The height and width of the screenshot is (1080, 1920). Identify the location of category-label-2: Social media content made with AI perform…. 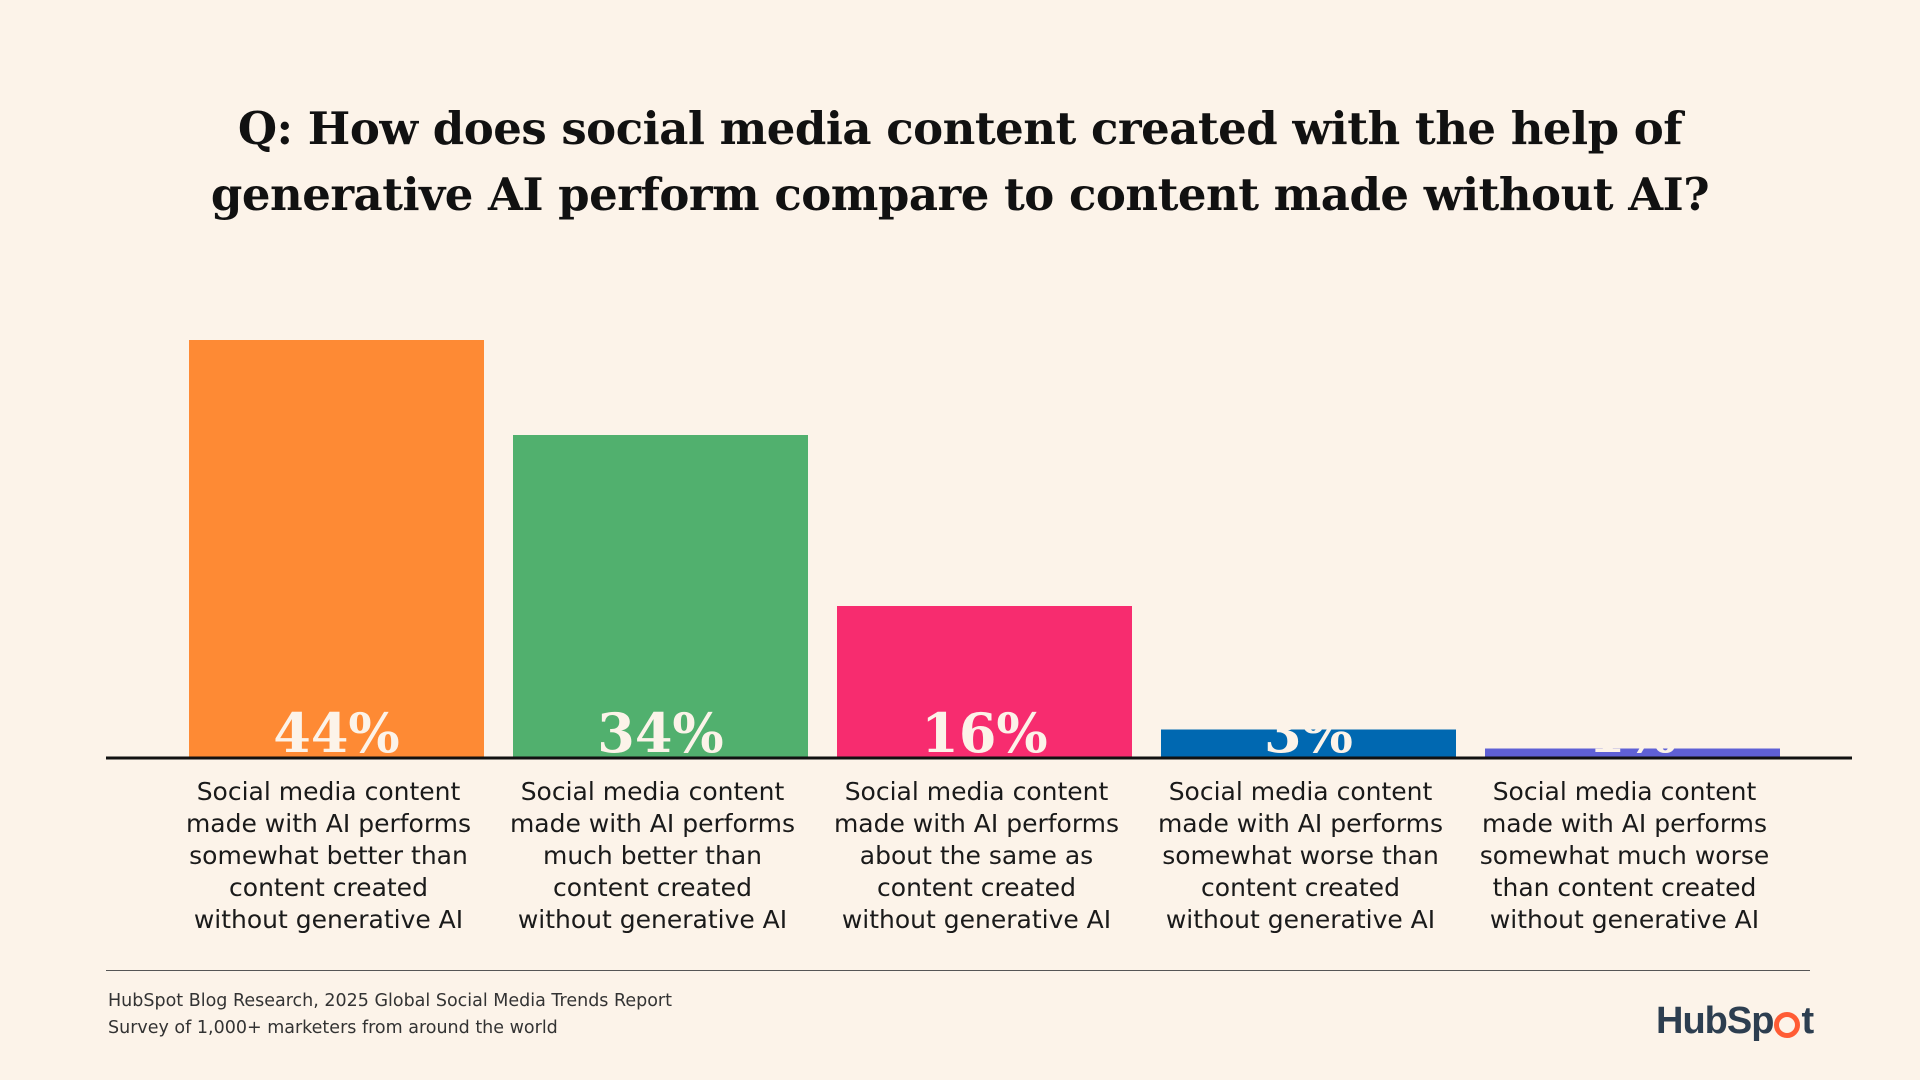
(652, 855).